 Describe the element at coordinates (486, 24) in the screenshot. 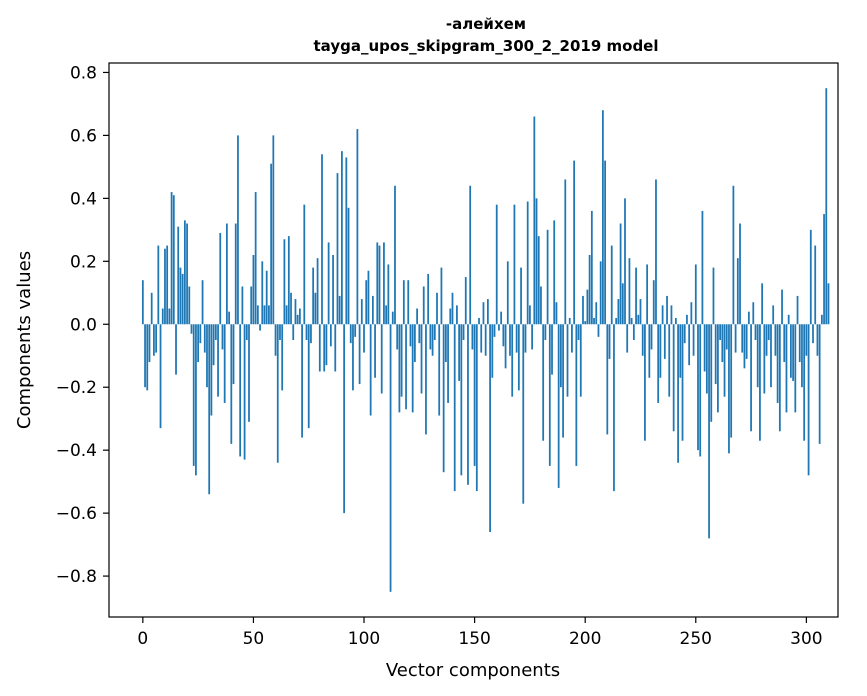

I see `chart-title: -алейхем` at that location.